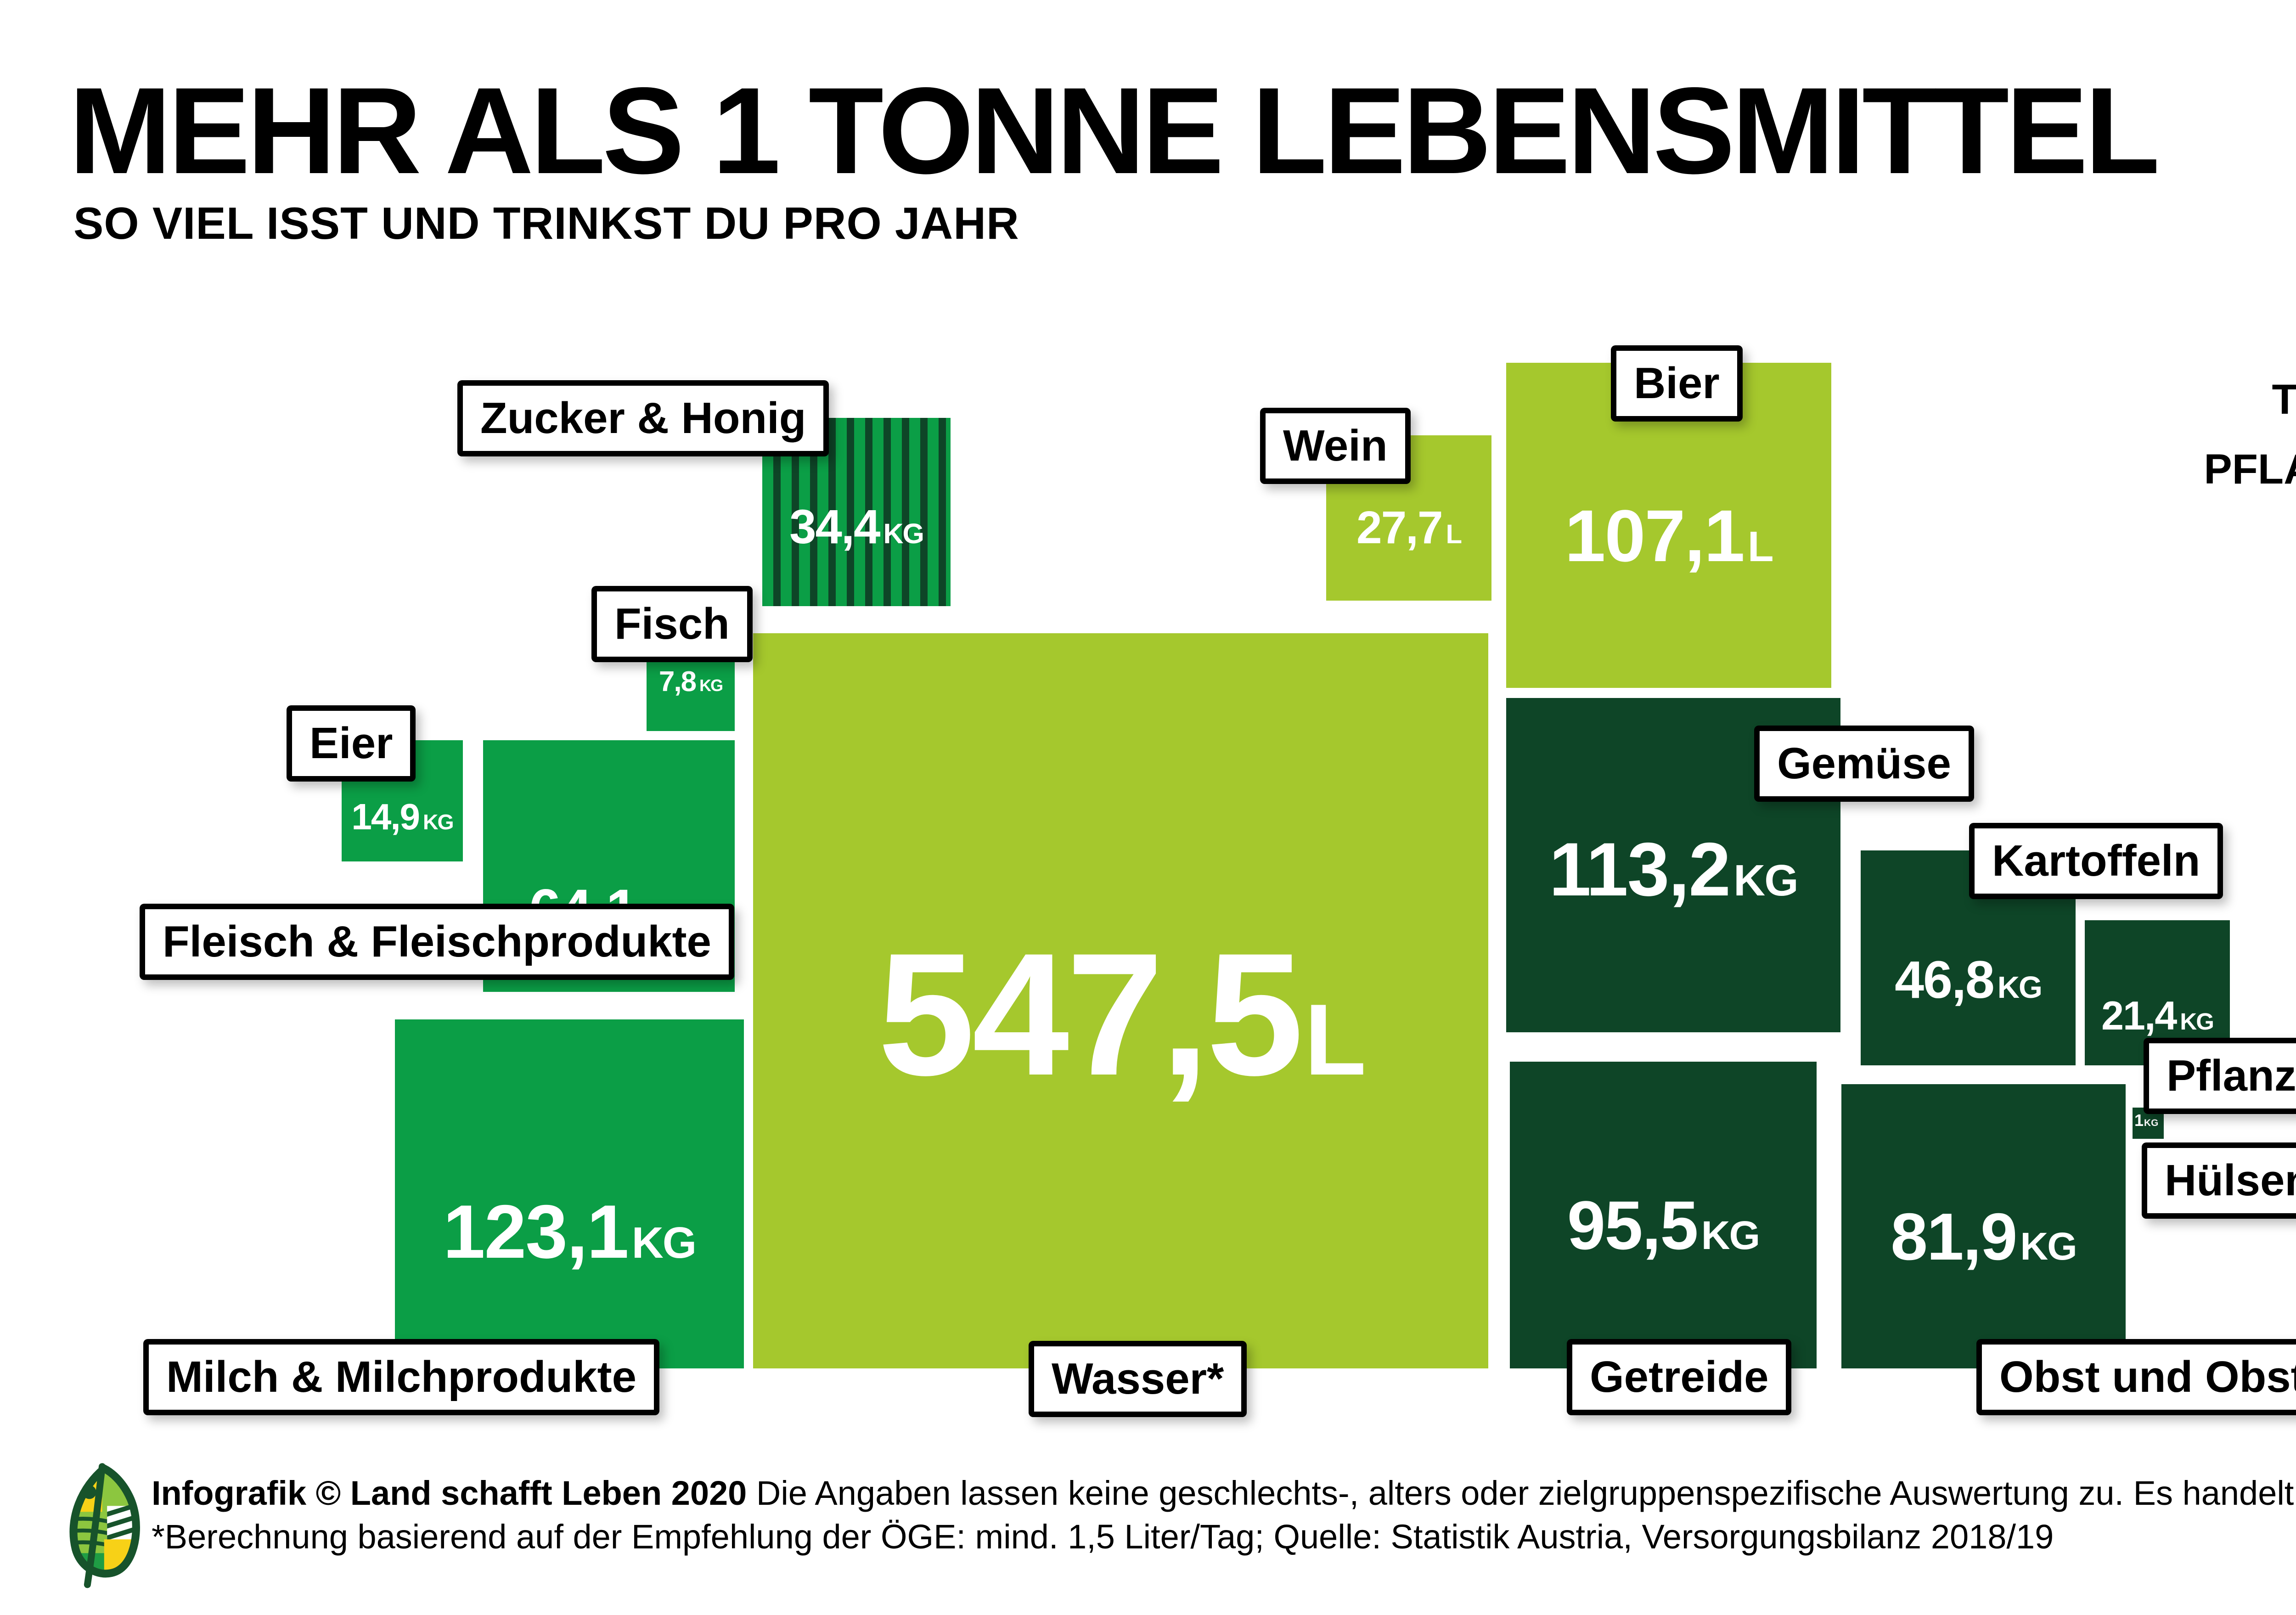  I want to click on page-subtitle: SO VIEL ISST UND TRINKST DU PRO JAHR, so click(546, 223).